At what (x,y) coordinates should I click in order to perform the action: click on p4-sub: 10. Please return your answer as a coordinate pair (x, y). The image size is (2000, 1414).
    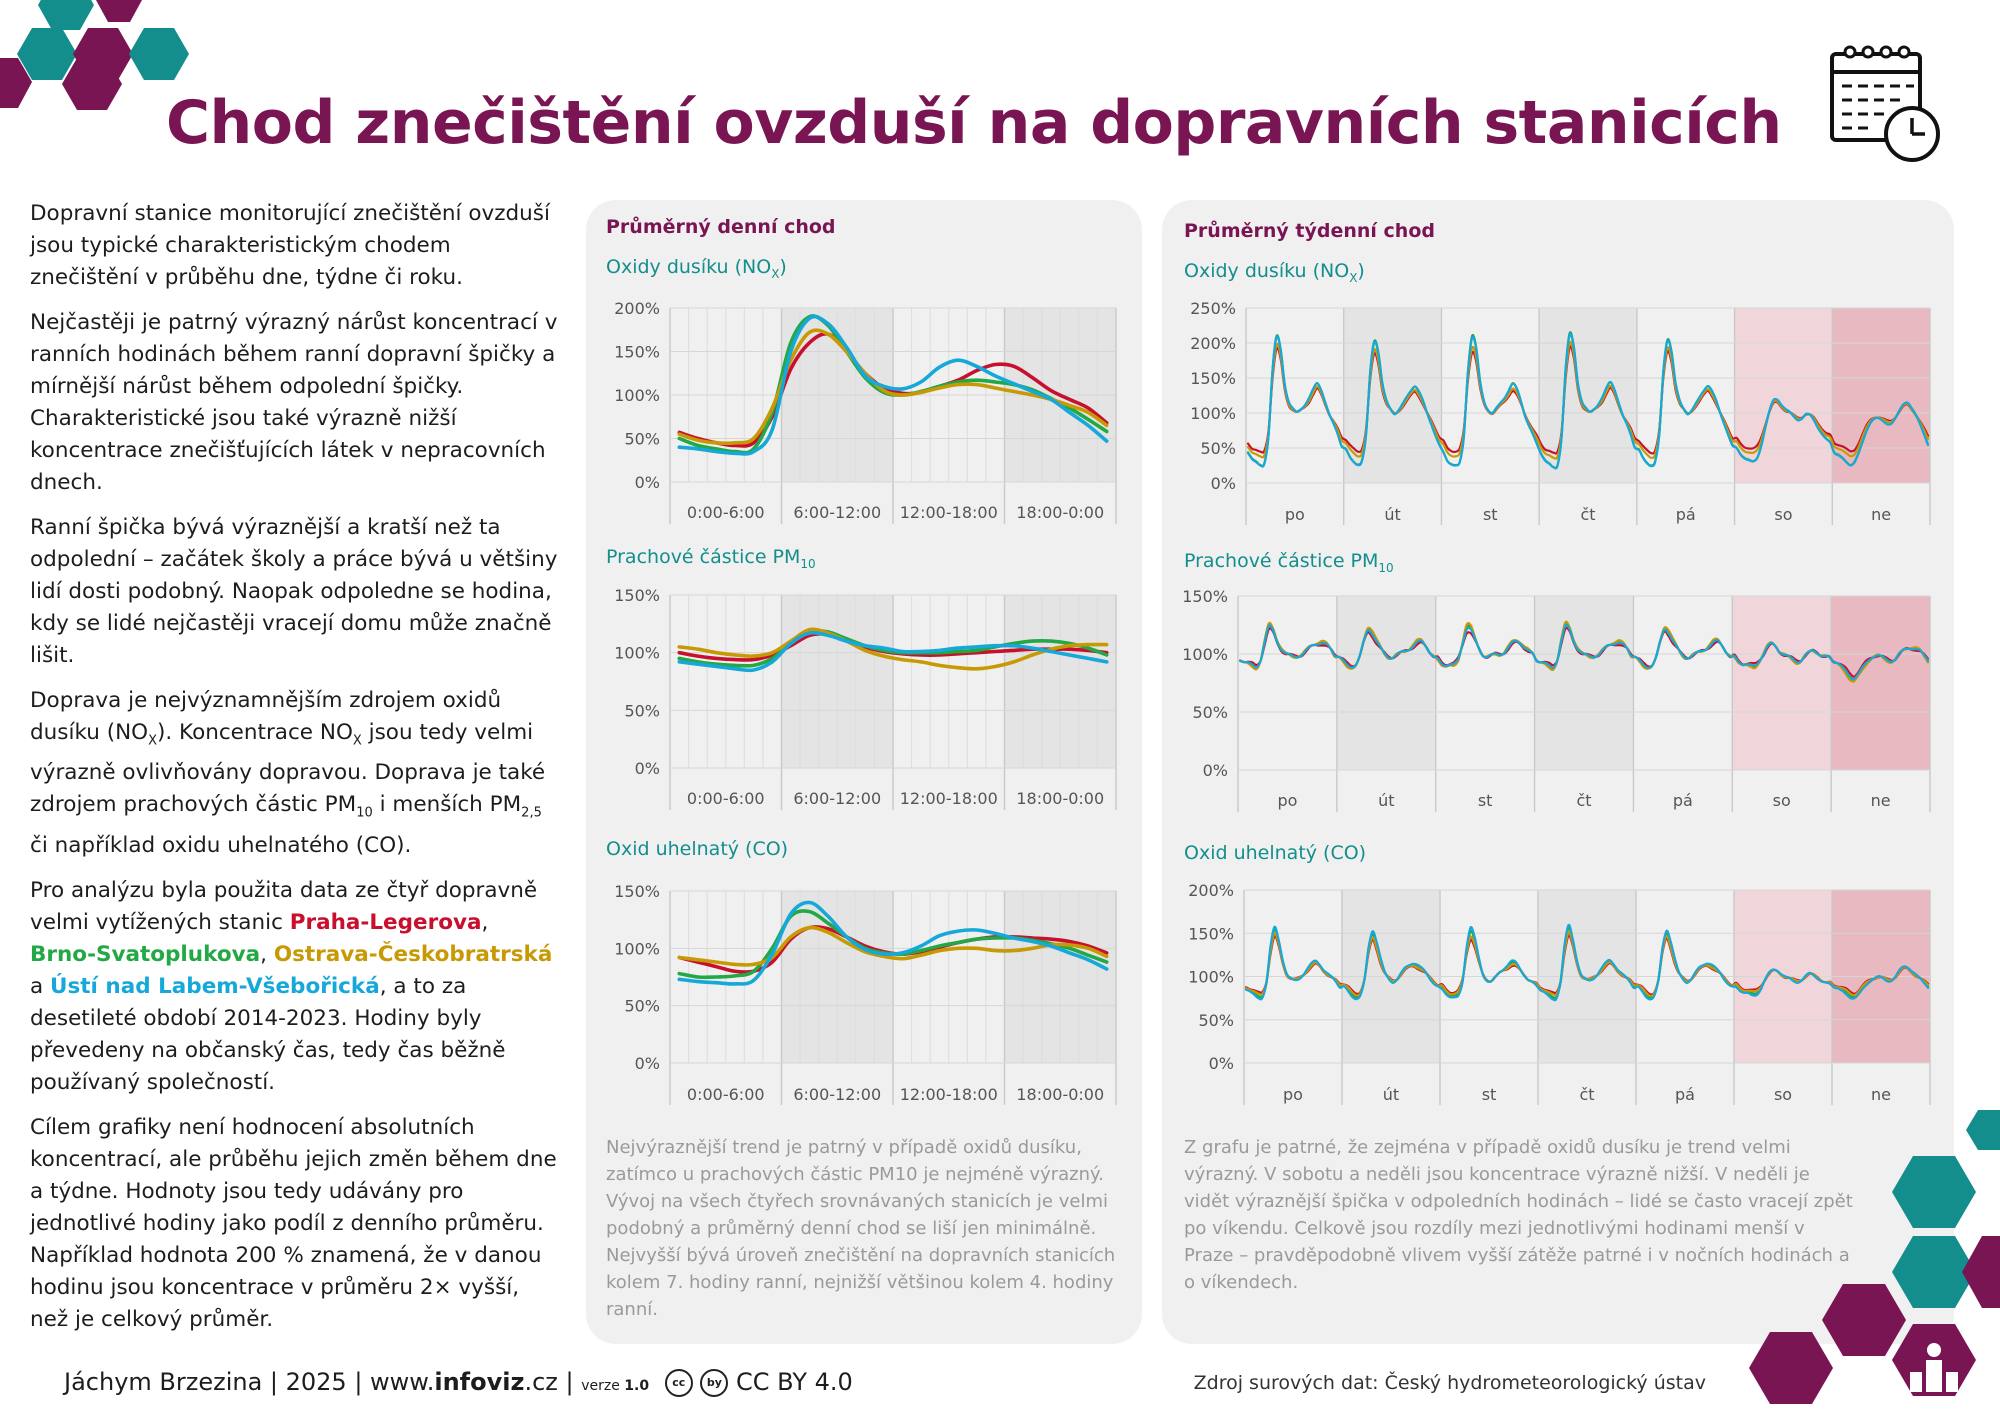
    Looking at the image, I should click on (364, 813).